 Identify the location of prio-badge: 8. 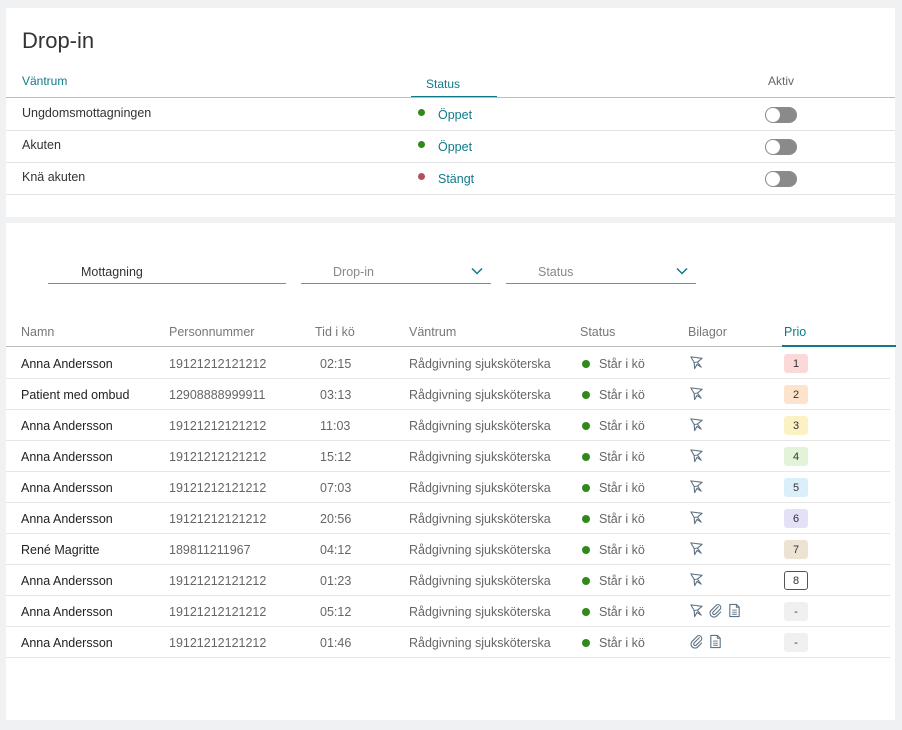
(796, 580).